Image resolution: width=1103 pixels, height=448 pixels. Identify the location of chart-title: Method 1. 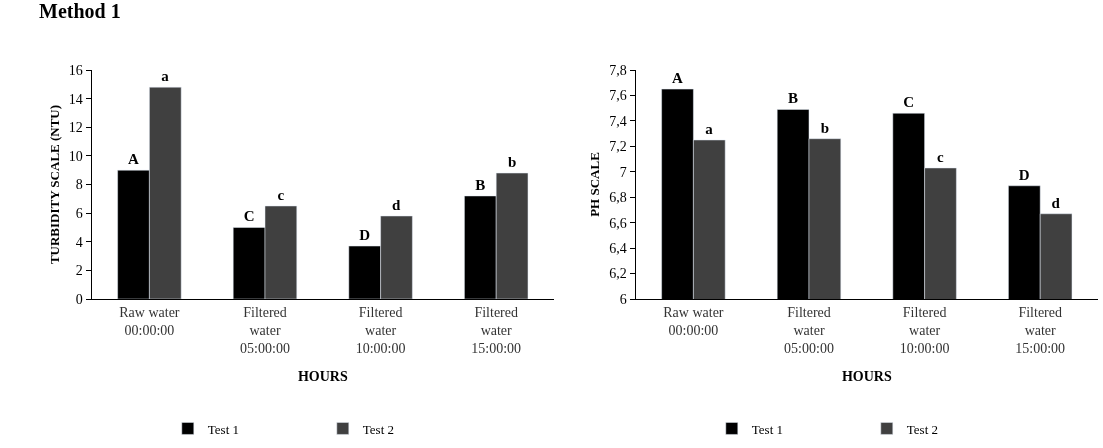
(80, 11).